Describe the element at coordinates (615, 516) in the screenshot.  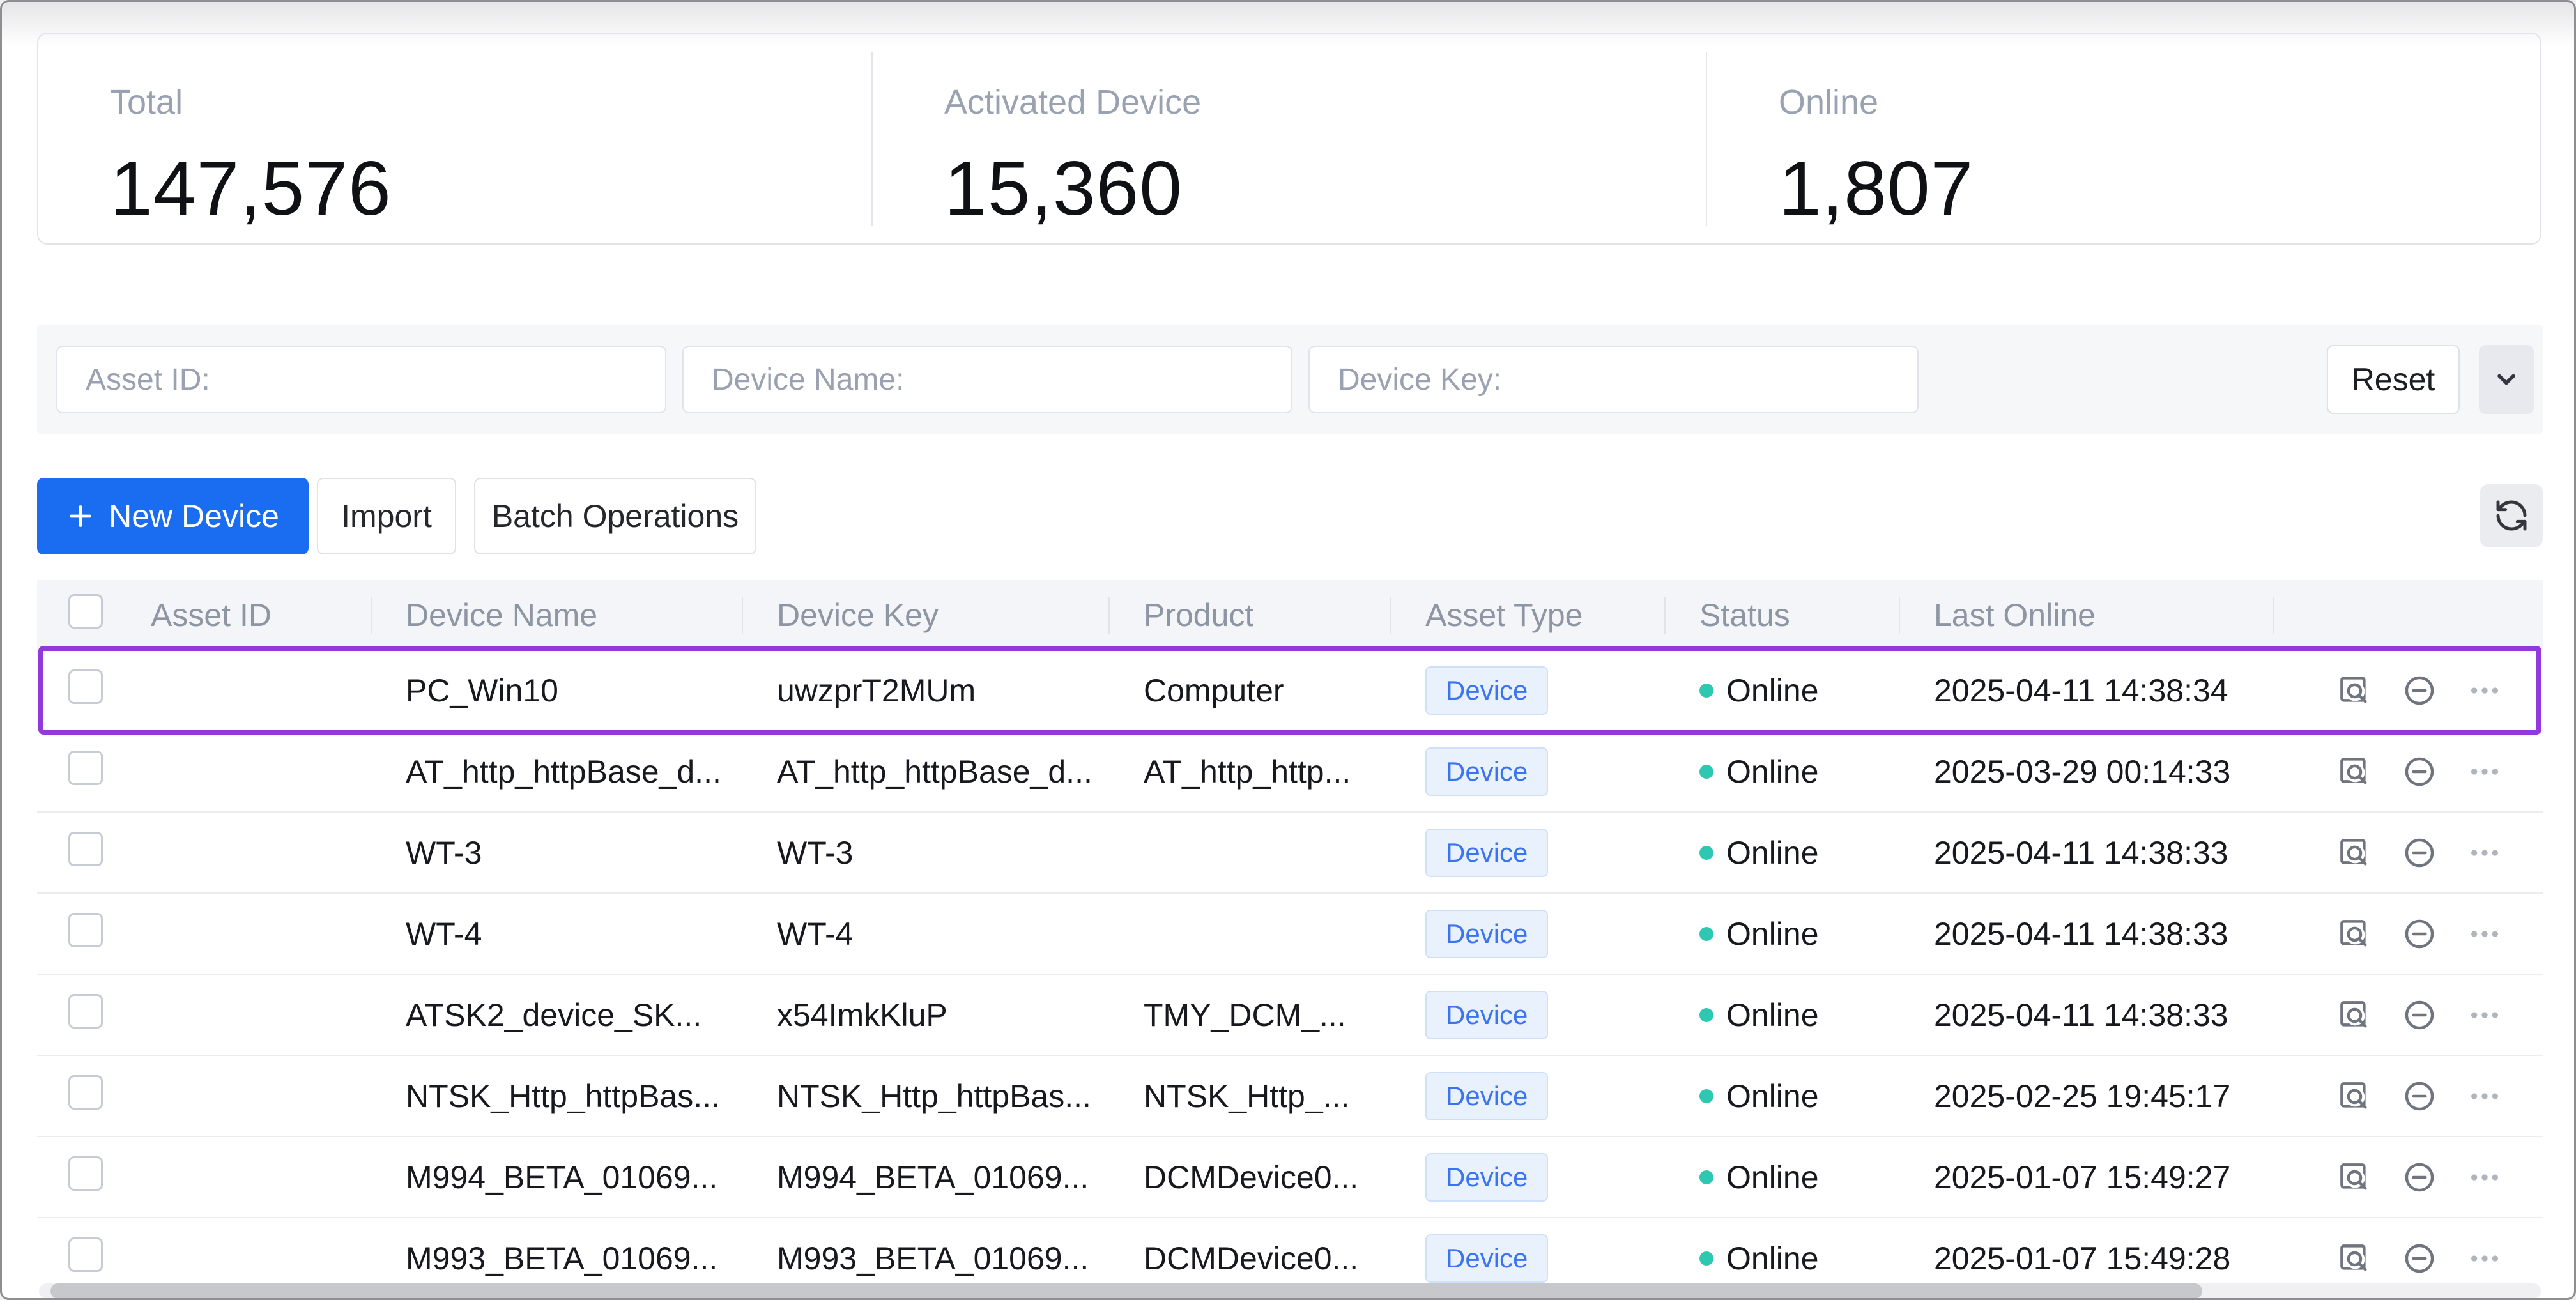
I see `batch-operations-button: Batch Operations` at that location.